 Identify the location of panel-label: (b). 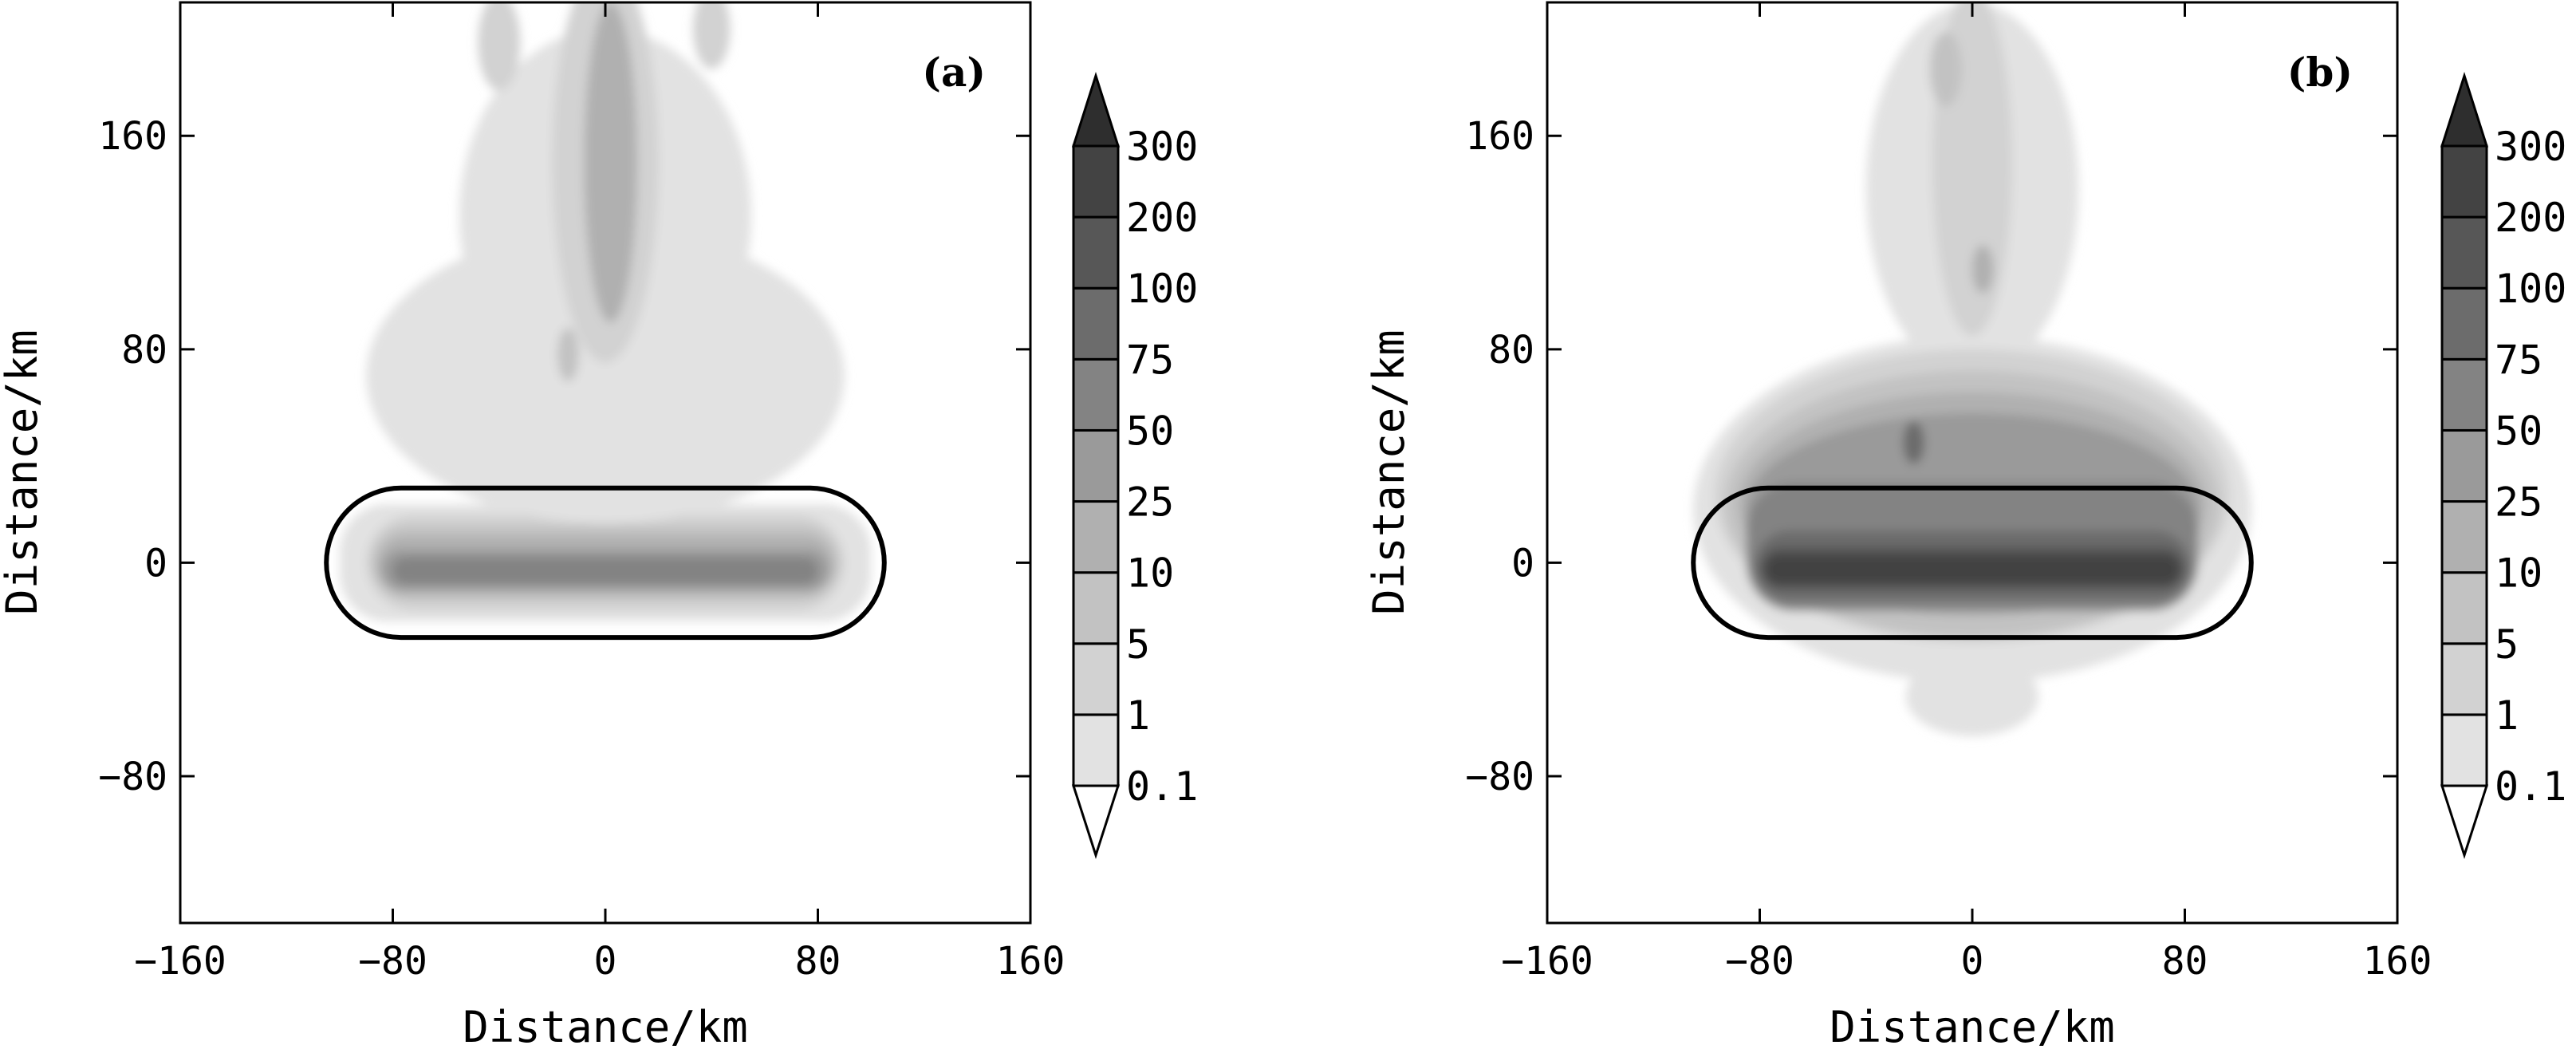
(2320, 72).